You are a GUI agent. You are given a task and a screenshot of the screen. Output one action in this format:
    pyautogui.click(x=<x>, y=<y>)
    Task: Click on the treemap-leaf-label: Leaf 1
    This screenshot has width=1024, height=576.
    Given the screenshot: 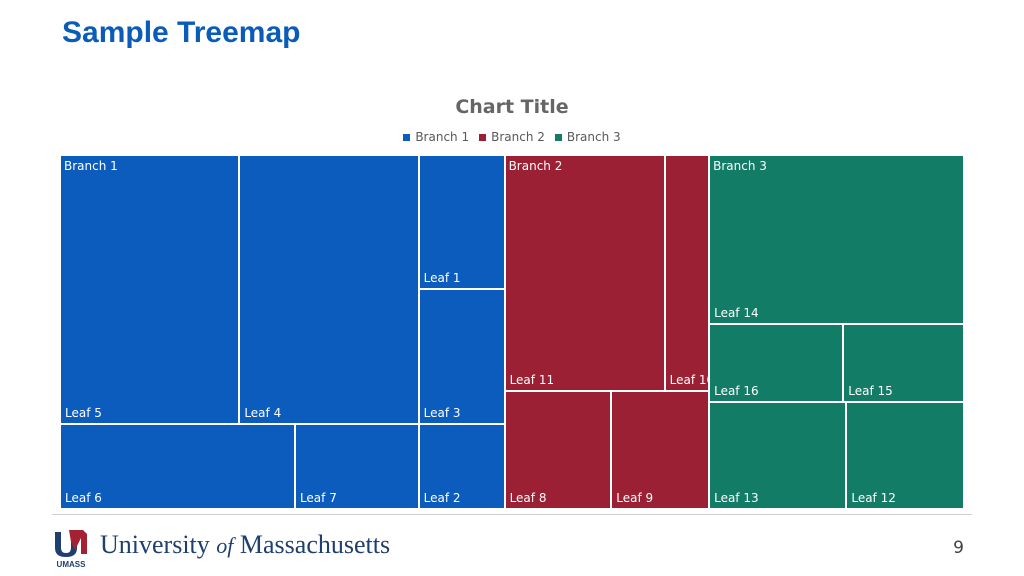 What is the action you would take?
    pyautogui.click(x=442, y=278)
    